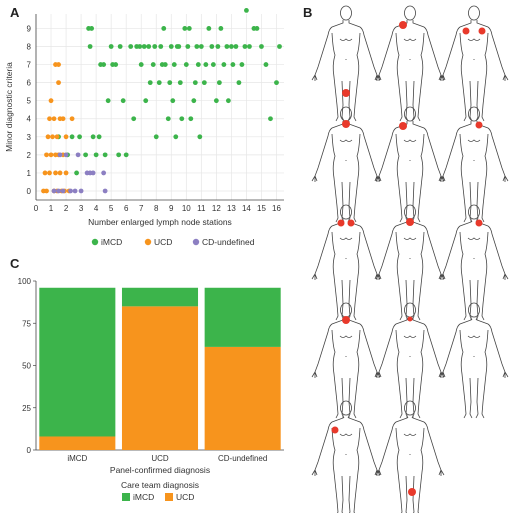 The image size is (520, 513). What do you see at coordinates (160, 485) in the screenshot?
I see `bar-legend-title: Care team diagnosis` at bounding box center [160, 485].